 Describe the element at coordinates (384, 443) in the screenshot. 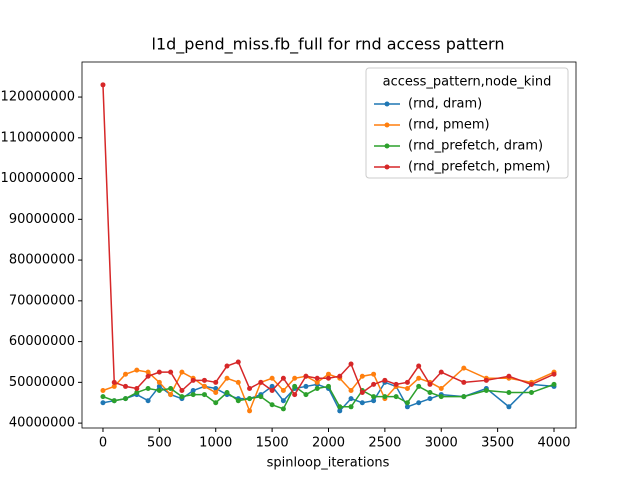

I see `x-tick-label: 2500` at that location.